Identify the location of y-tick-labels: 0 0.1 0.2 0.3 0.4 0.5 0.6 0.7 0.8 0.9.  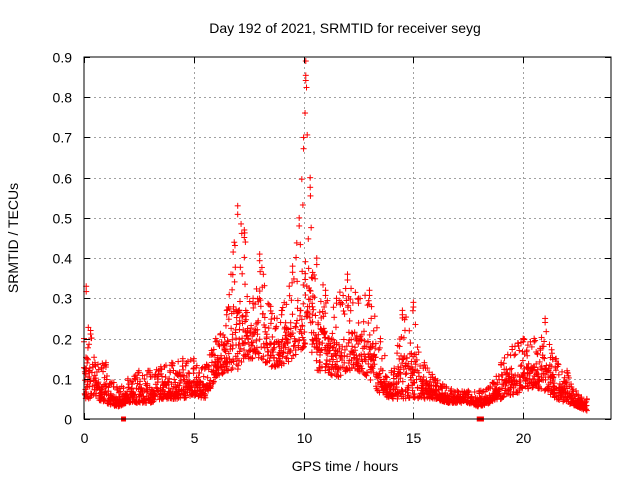
(63, 239).